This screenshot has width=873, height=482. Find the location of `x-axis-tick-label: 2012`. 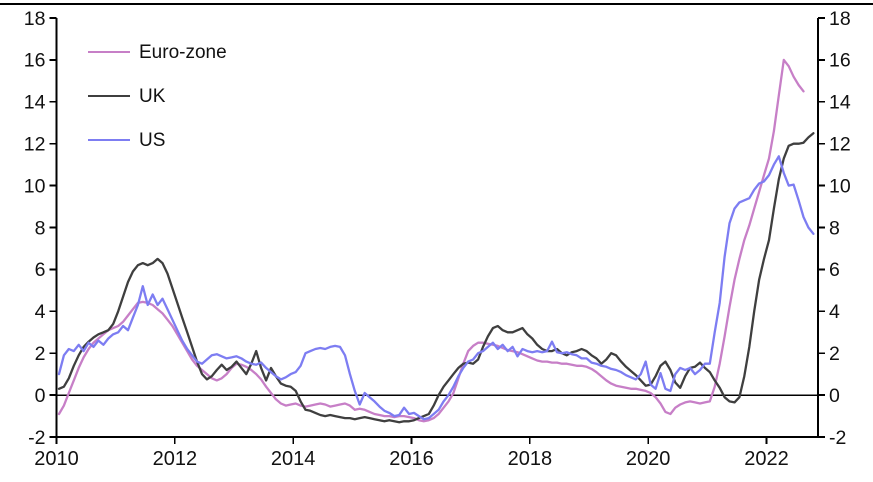

x-axis-tick-label: 2012 is located at coordinates (175, 459).